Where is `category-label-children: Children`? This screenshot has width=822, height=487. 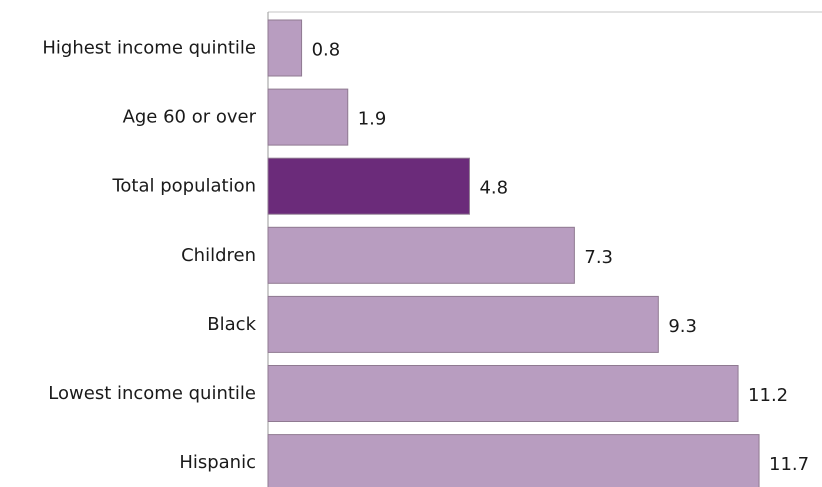
category-label-children: Children is located at coordinates (218, 255).